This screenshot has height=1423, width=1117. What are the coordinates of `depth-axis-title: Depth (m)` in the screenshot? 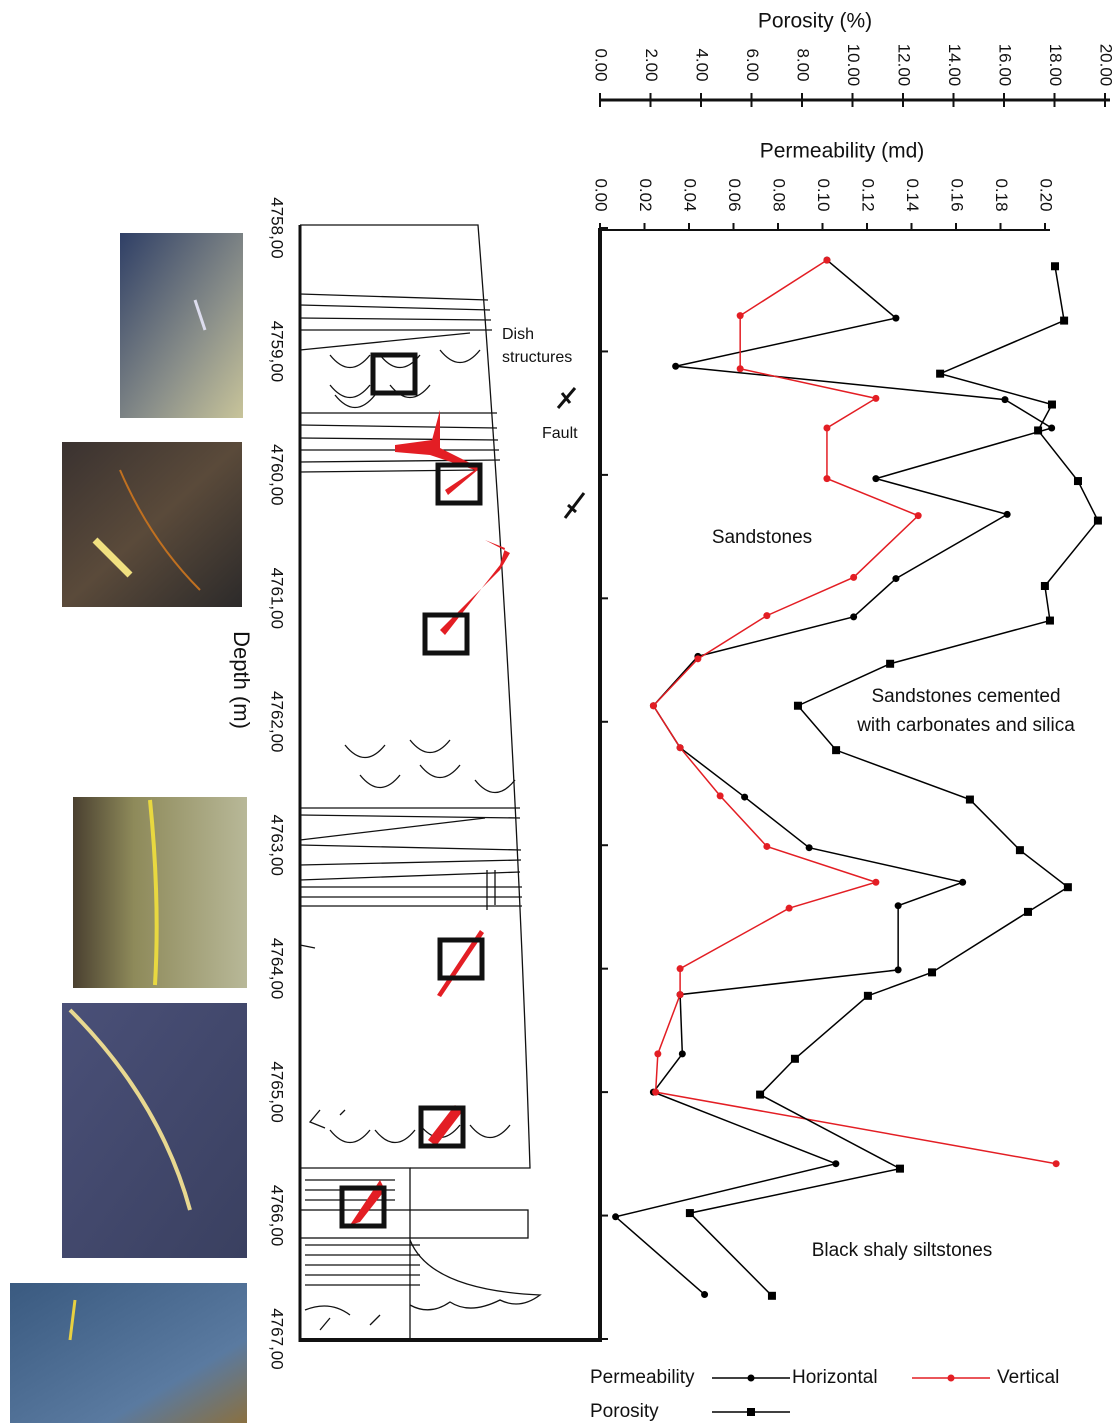 It's located at (241, 680).